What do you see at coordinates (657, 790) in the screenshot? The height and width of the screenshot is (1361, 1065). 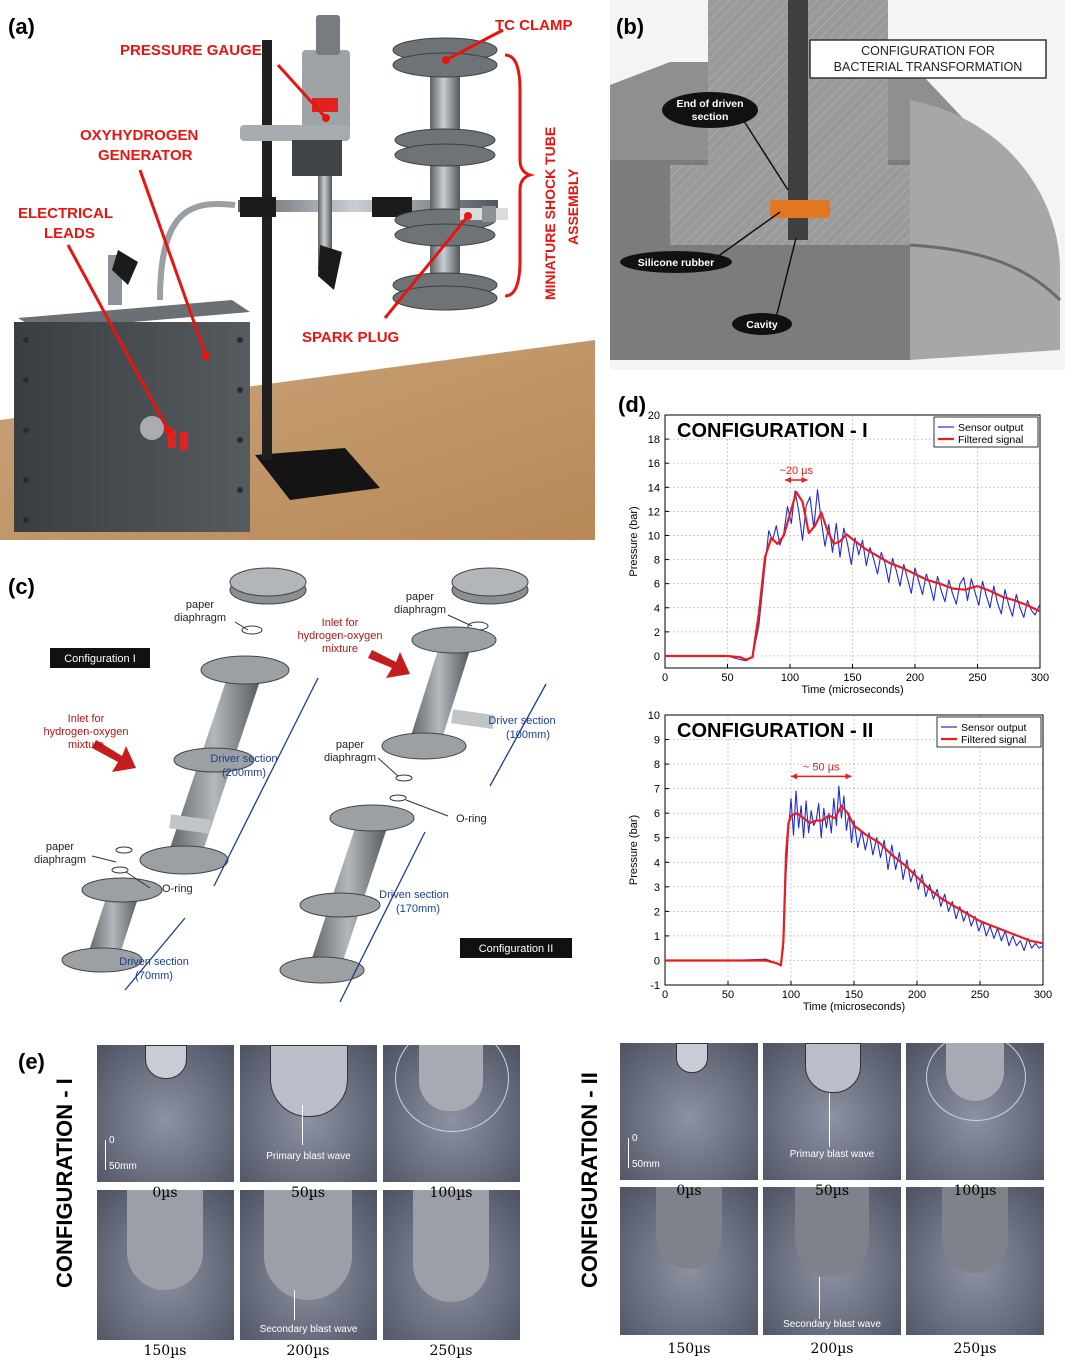 I see `chart2-ytick-label-8: 7` at bounding box center [657, 790].